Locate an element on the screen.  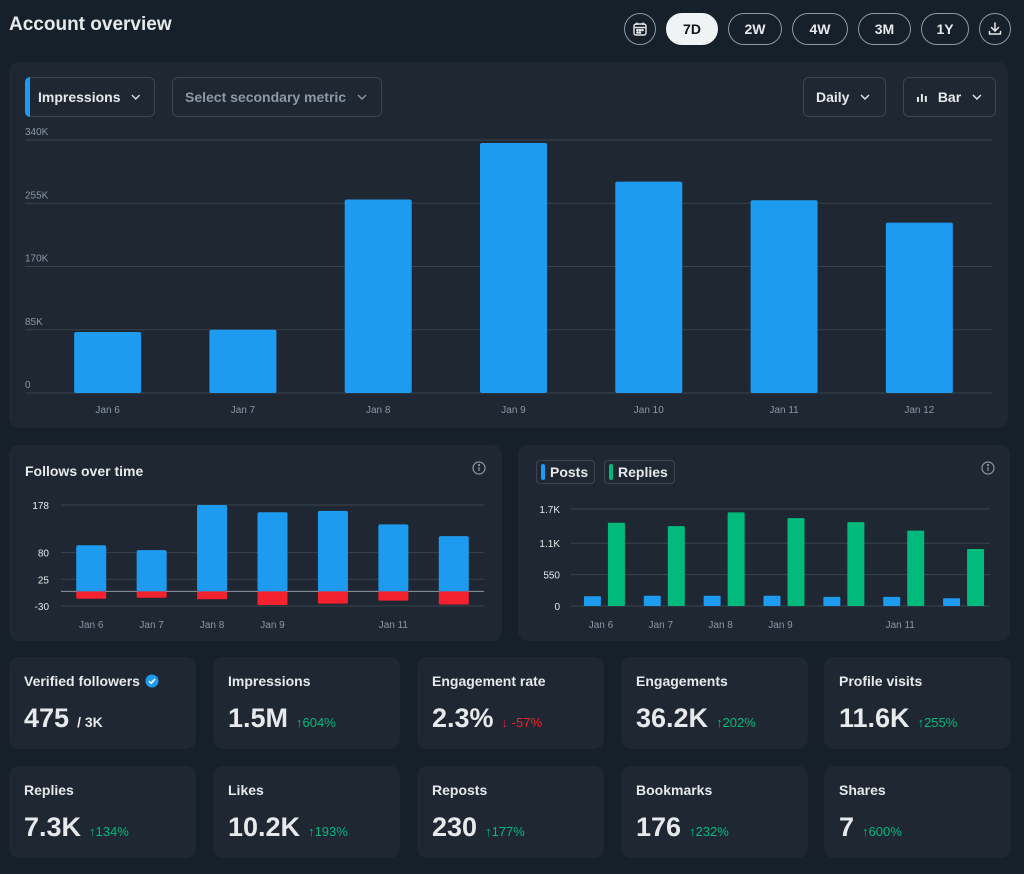
stat-change: ↑177% is located at coordinates (505, 831).